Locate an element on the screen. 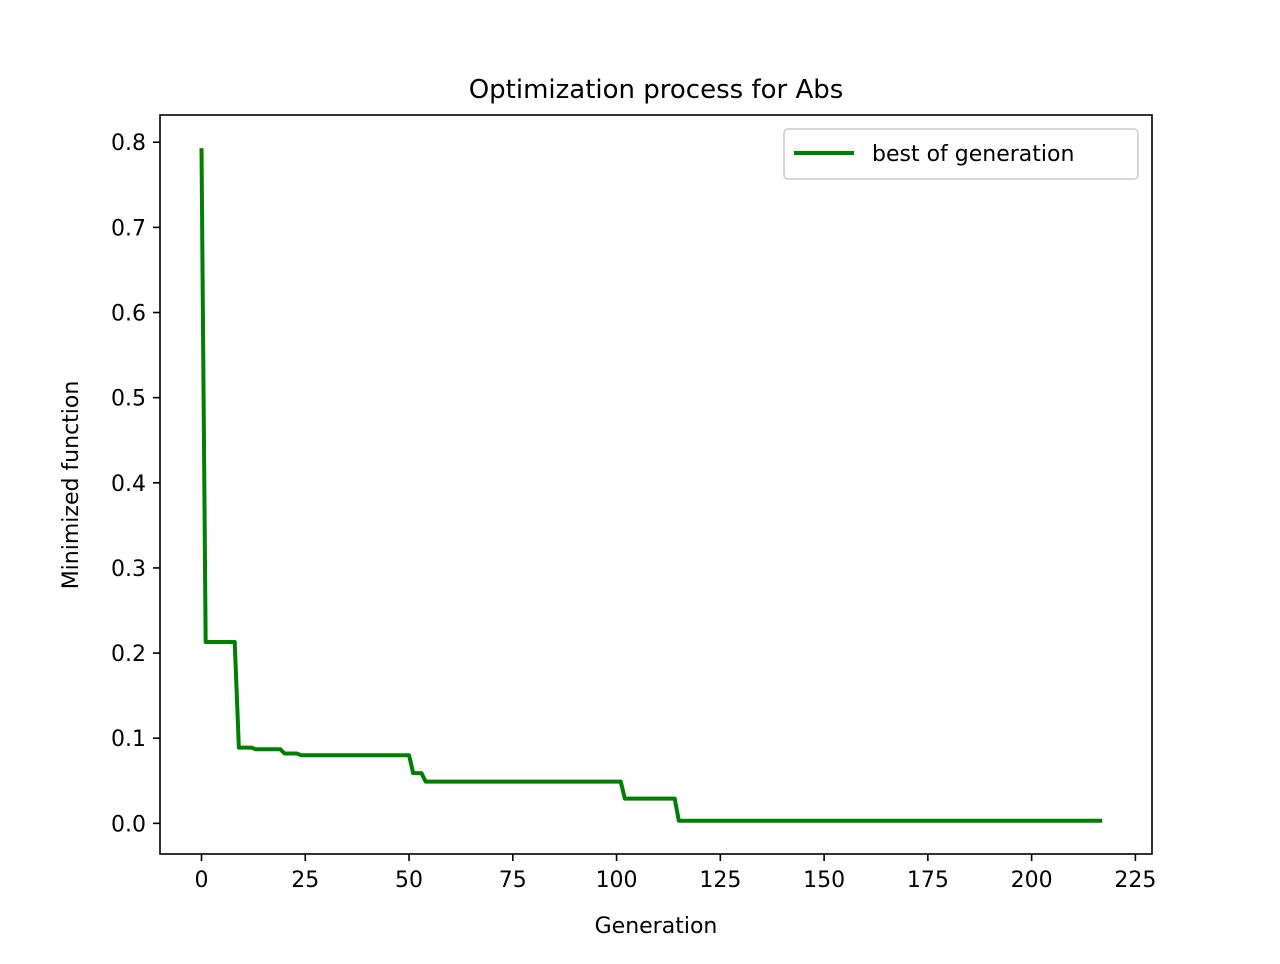  y-tick-label: 0.7 is located at coordinates (128, 228).